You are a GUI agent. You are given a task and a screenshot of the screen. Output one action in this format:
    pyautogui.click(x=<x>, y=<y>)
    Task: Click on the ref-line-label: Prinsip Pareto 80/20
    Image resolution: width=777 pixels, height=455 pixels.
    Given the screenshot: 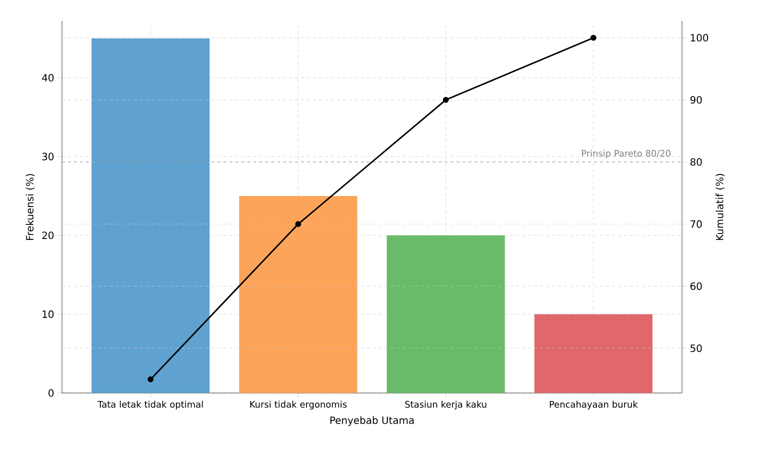 What is the action you would take?
    pyautogui.click(x=626, y=154)
    